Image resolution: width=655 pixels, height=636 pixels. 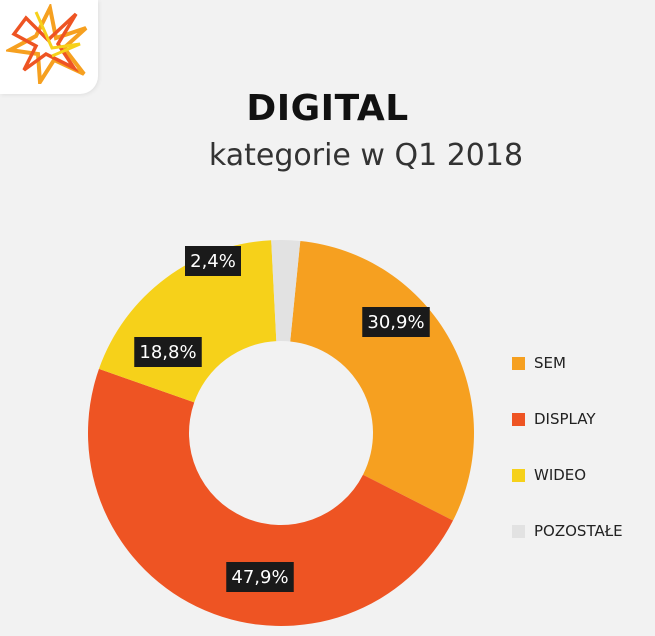 I want to click on data-label-pozostale: 2,4%, so click(x=213, y=261).